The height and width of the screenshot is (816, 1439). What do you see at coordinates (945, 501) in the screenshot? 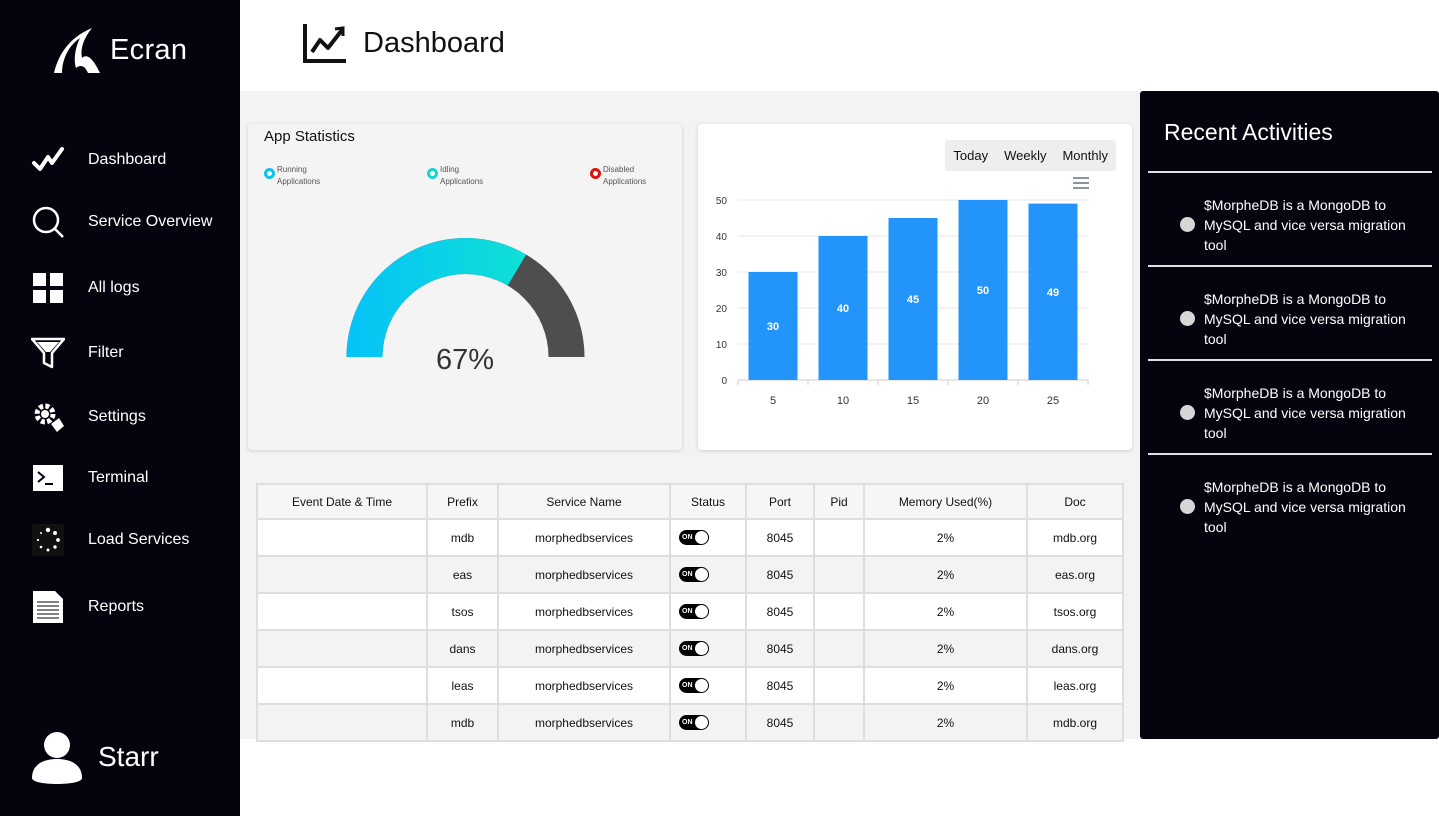
I see `column-header: Memory Used(%)` at bounding box center [945, 501].